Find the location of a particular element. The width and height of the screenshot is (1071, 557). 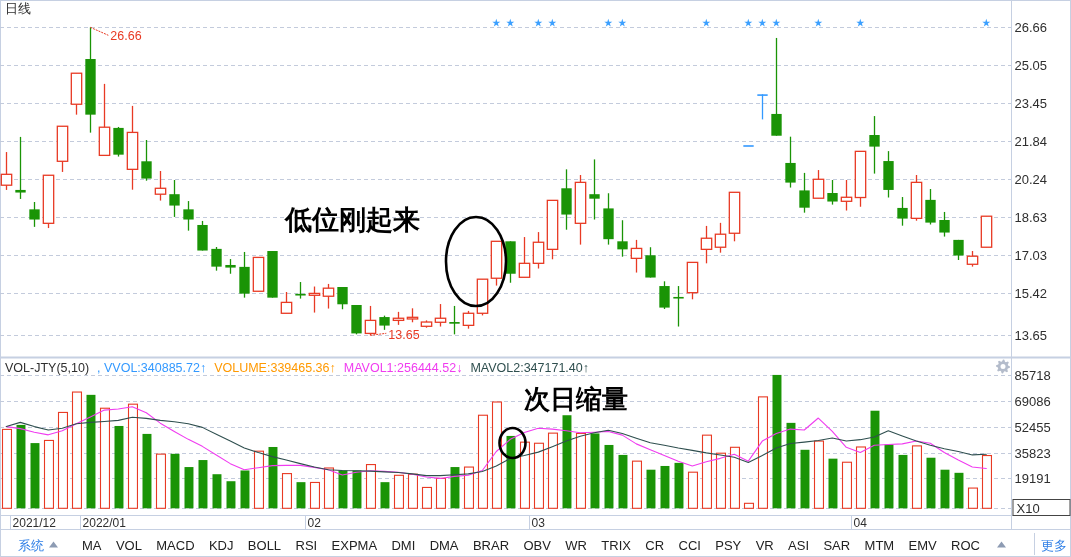

text: WR is located at coordinates (576, 545).